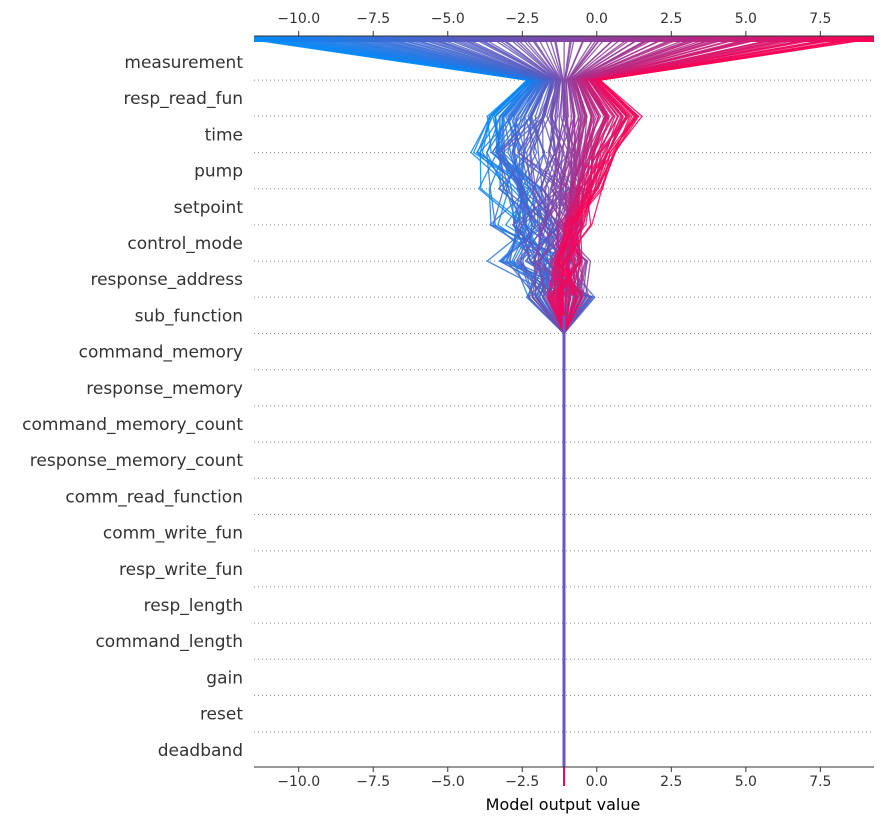 This screenshot has height=824, width=883. What do you see at coordinates (166, 280) in the screenshot?
I see `feature-label-response-address: response_address` at bounding box center [166, 280].